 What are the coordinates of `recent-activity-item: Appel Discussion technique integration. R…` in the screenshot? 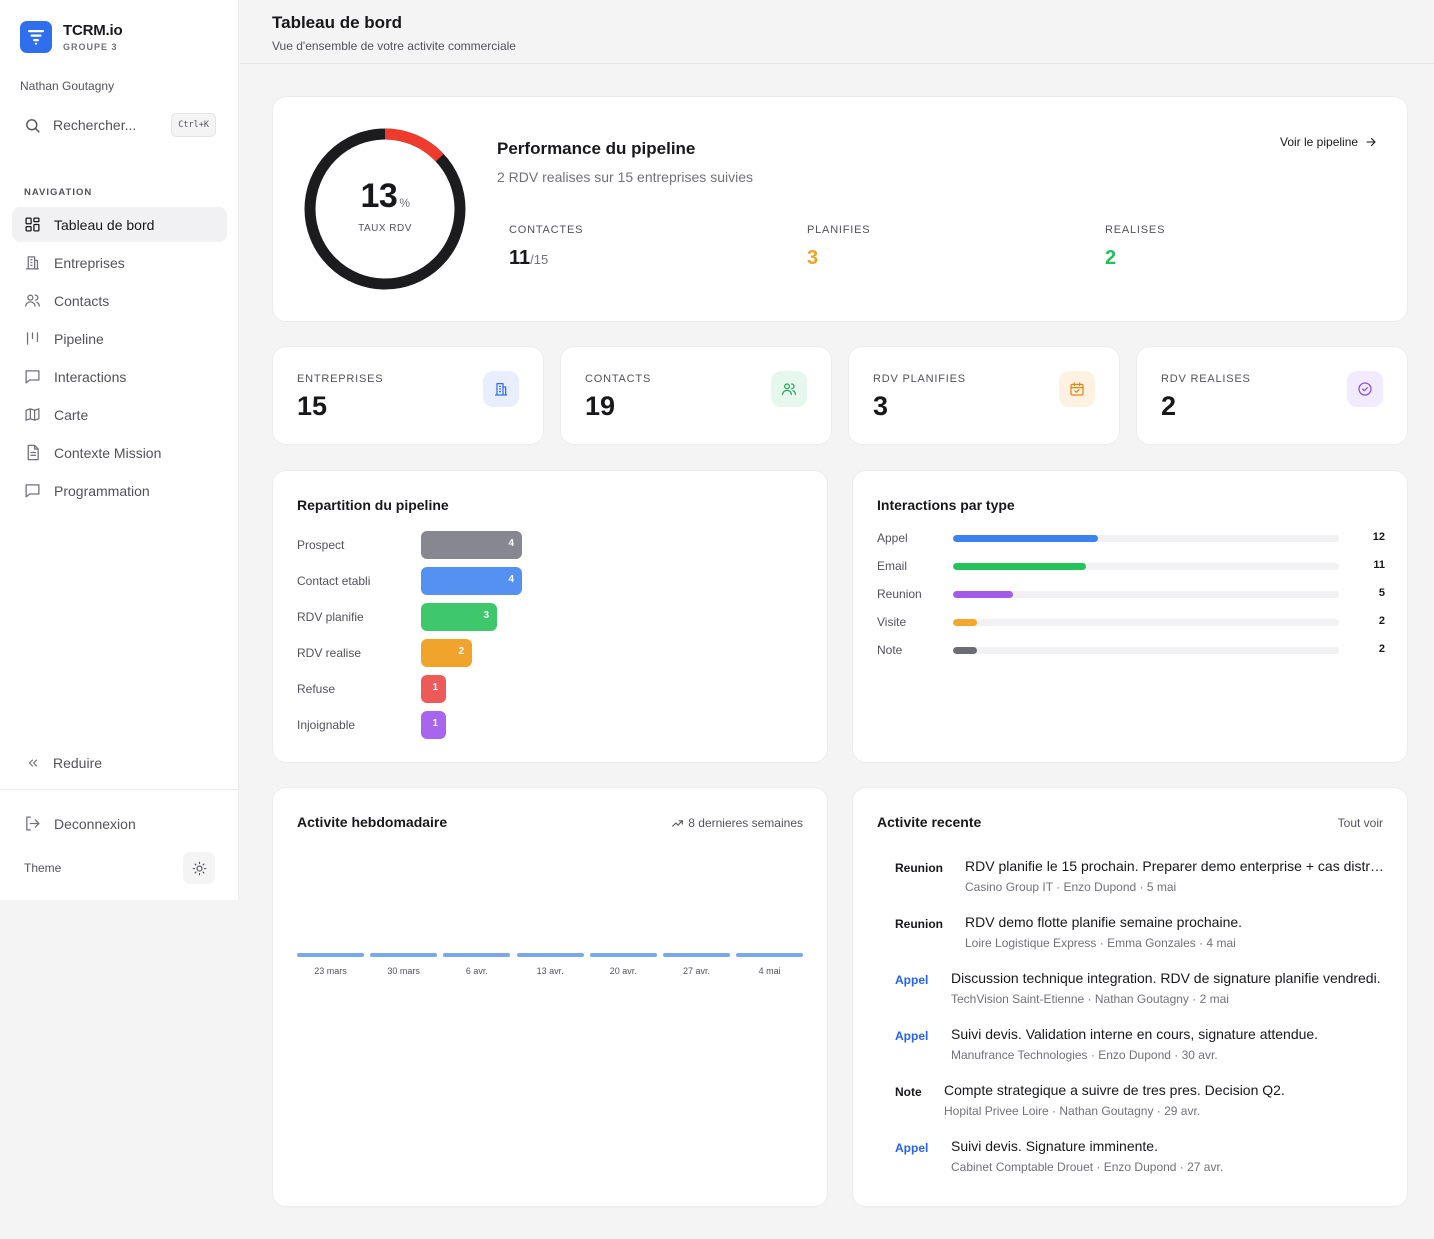 It's located at (1140, 988).